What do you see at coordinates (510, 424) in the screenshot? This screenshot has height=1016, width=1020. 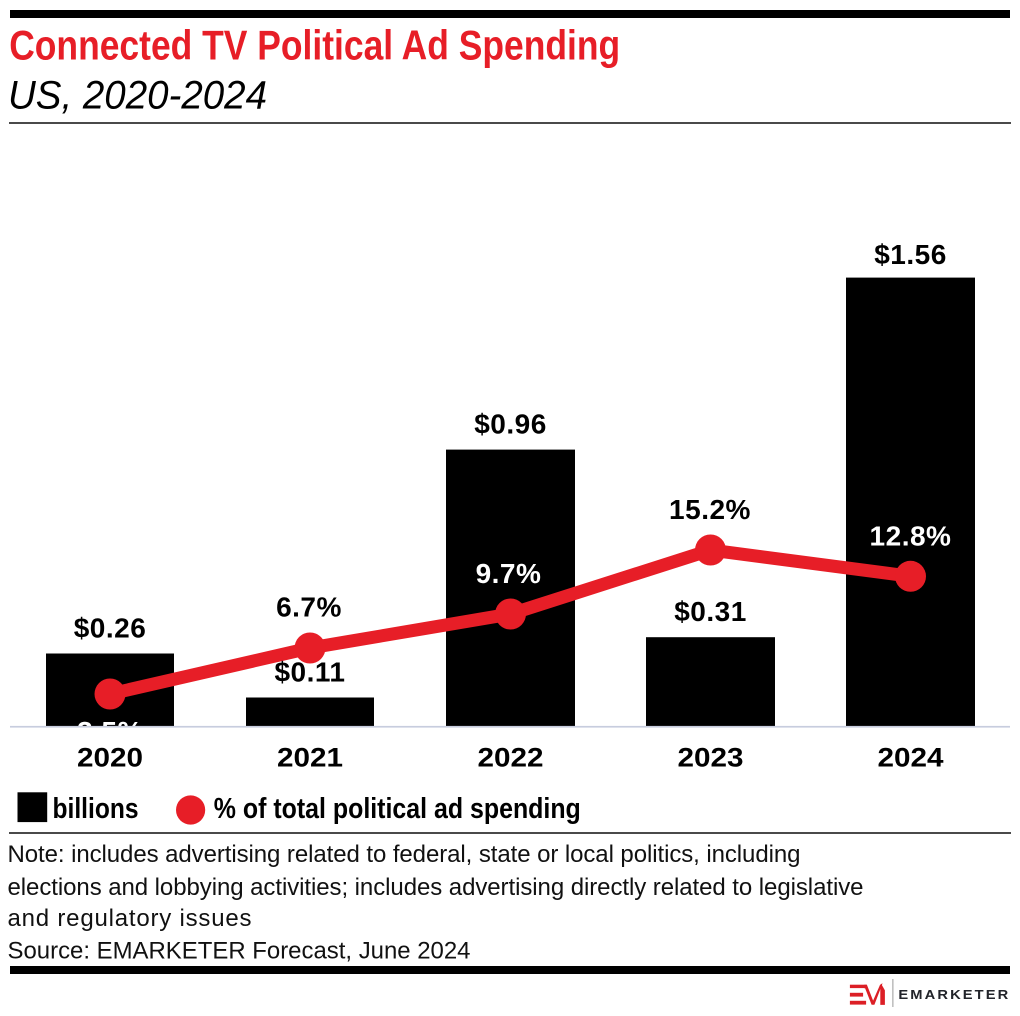 I see `svg-text: $0.96` at bounding box center [510, 424].